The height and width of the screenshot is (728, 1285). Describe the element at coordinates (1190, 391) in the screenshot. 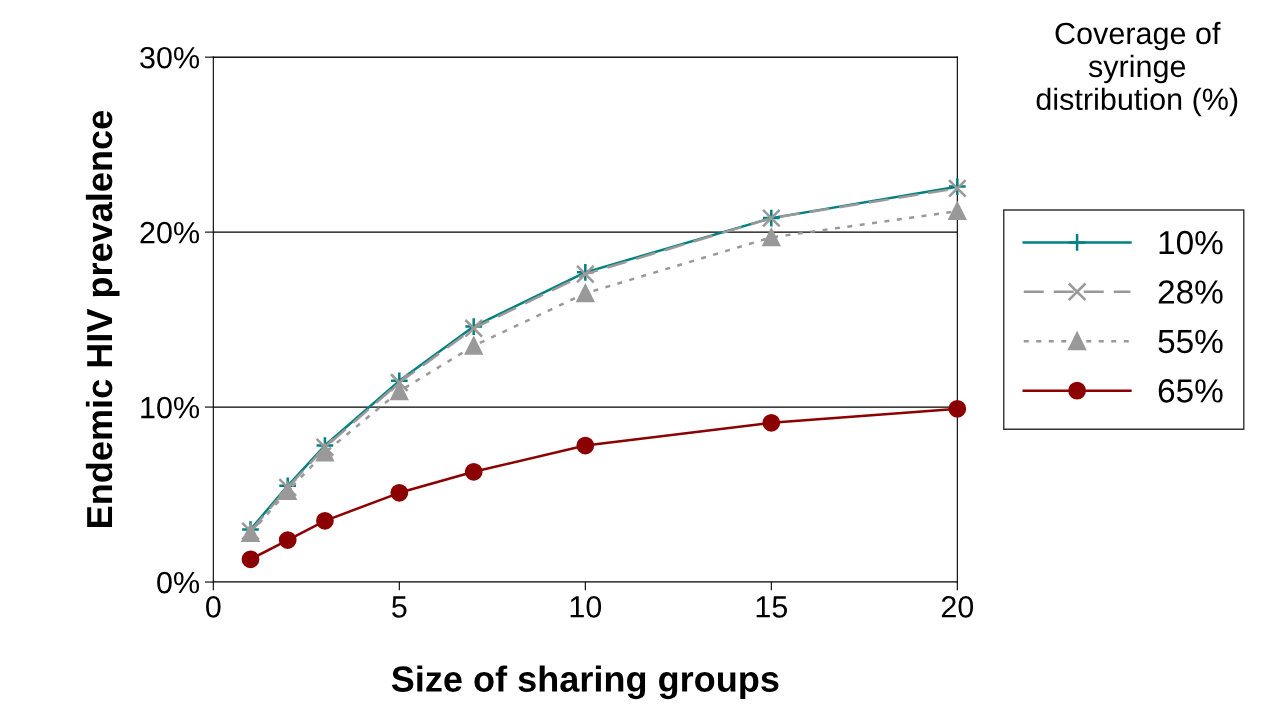

I see `legend-label: 65%` at that location.